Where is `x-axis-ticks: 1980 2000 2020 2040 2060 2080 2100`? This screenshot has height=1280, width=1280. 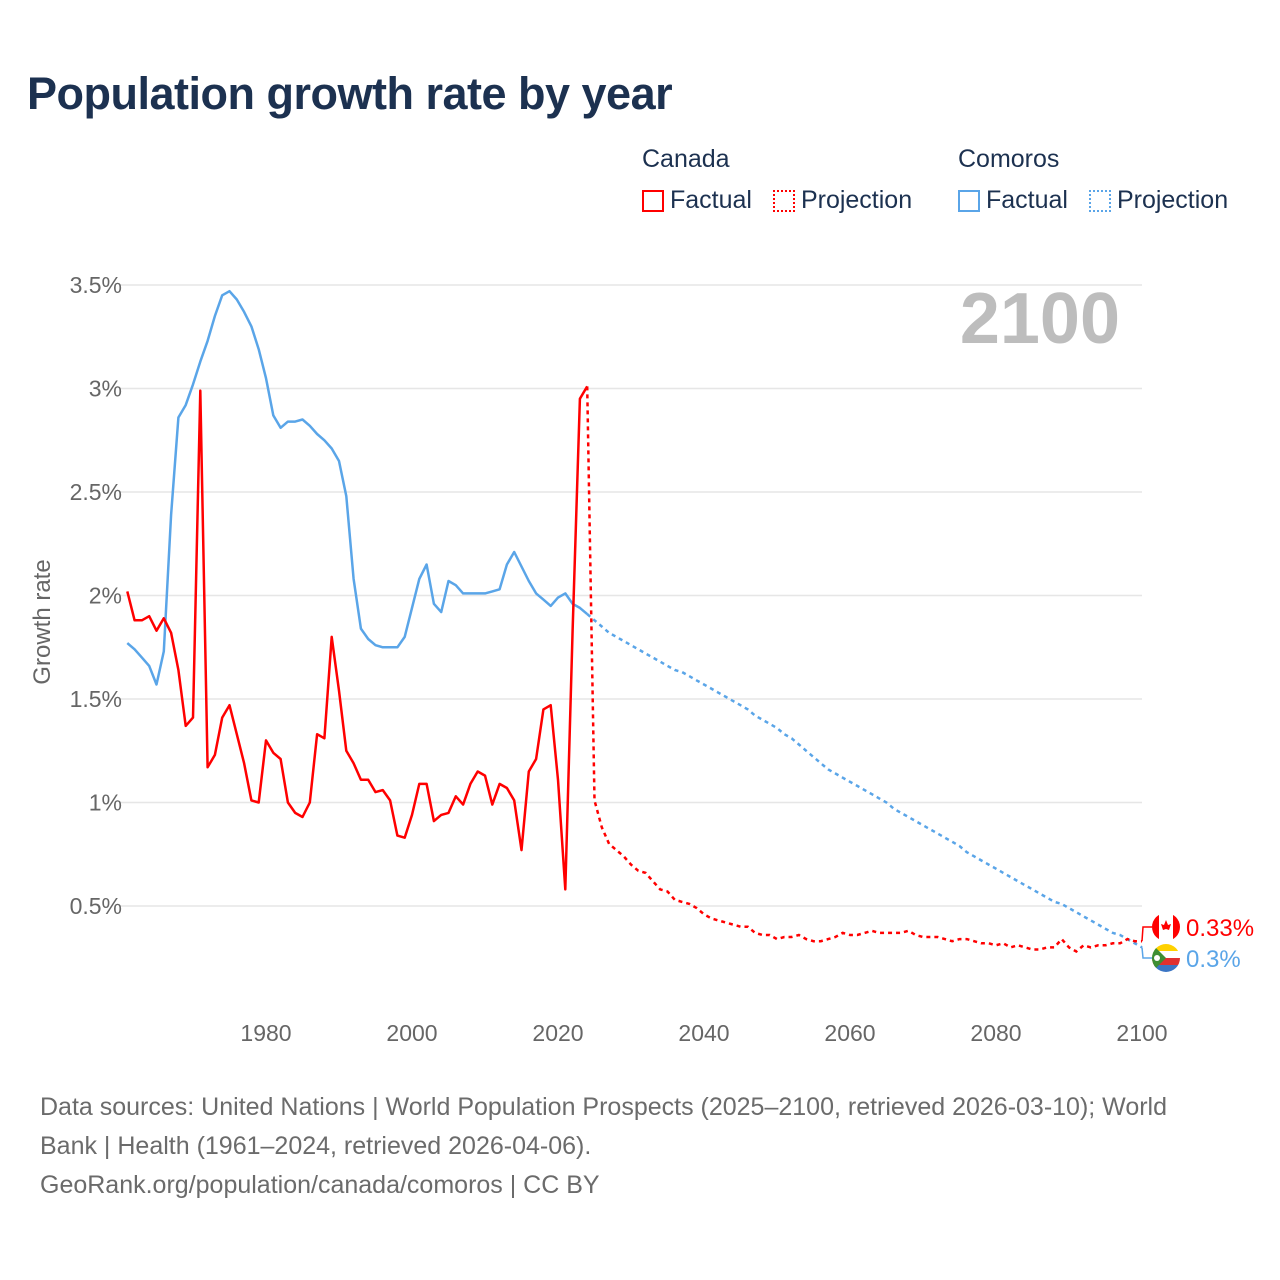
x-axis-ticks: 1980 2000 2020 2040 2060 2080 2100 is located at coordinates (703, 1033).